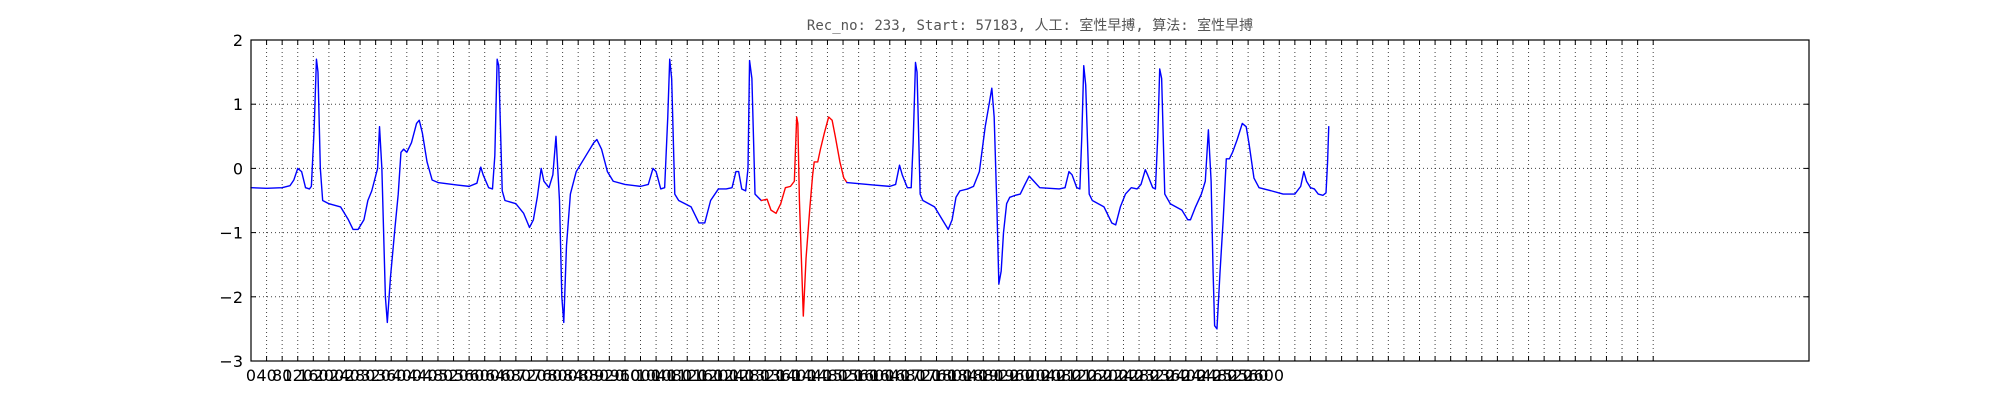  Describe the element at coordinates (438, 375) in the screenshot. I see `x-tick-label: 480` at that location.